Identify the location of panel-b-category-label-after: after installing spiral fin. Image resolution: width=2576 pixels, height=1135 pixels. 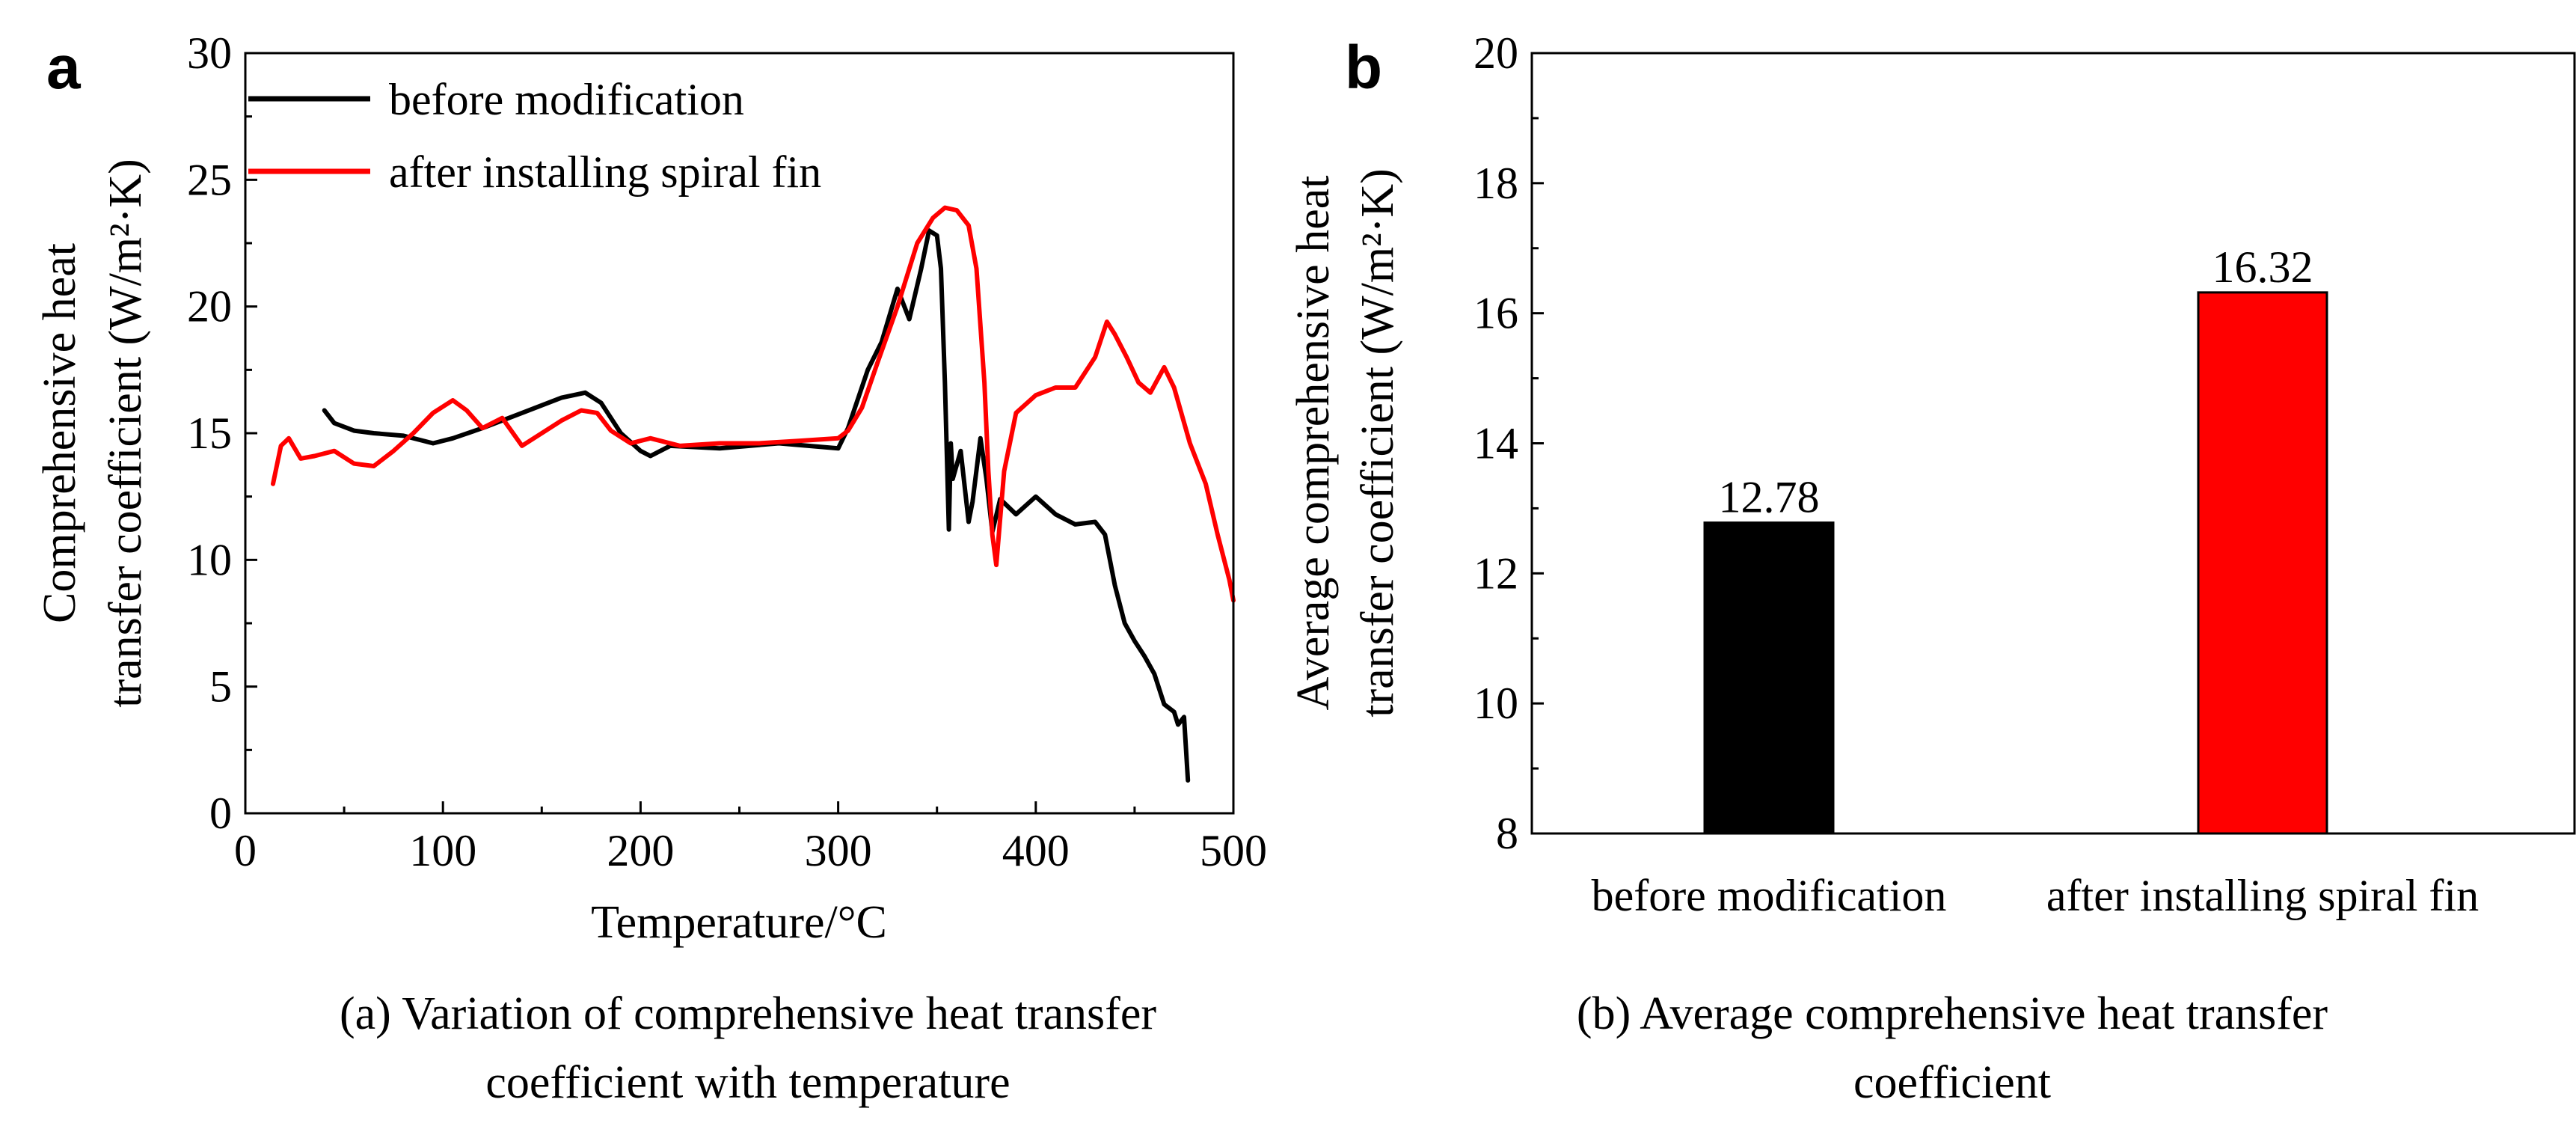
(2262, 895).